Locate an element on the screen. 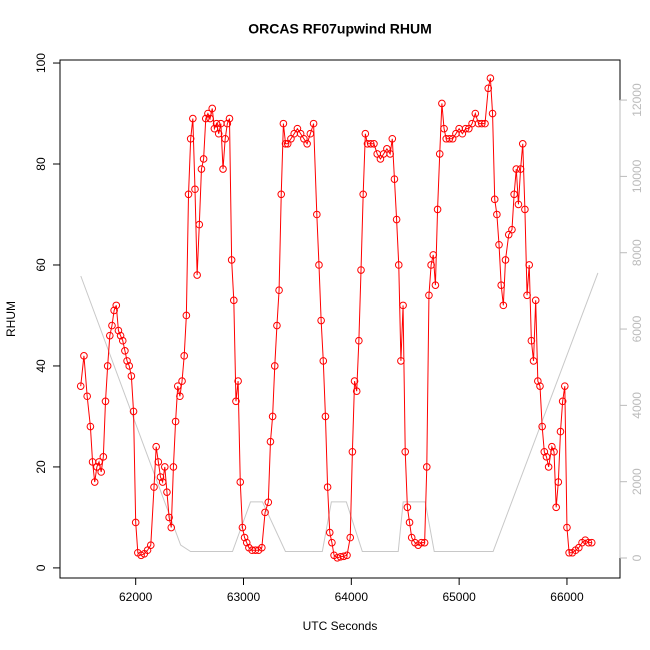 The image size is (650, 650). y-tick-label: 0 is located at coordinates (41, 567).